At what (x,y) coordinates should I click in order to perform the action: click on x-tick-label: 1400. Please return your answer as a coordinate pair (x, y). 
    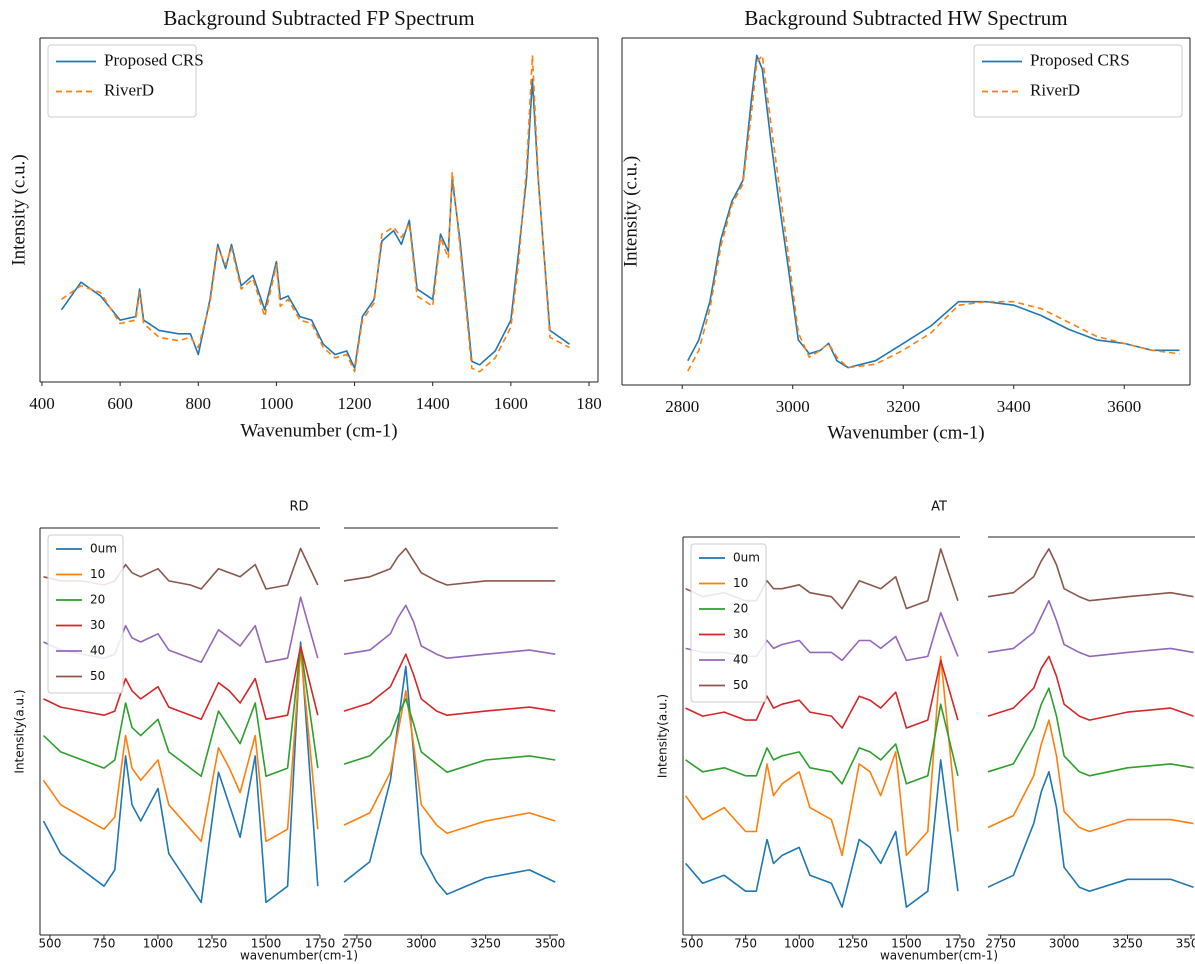
    Looking at the image, I should click on (433, 403).